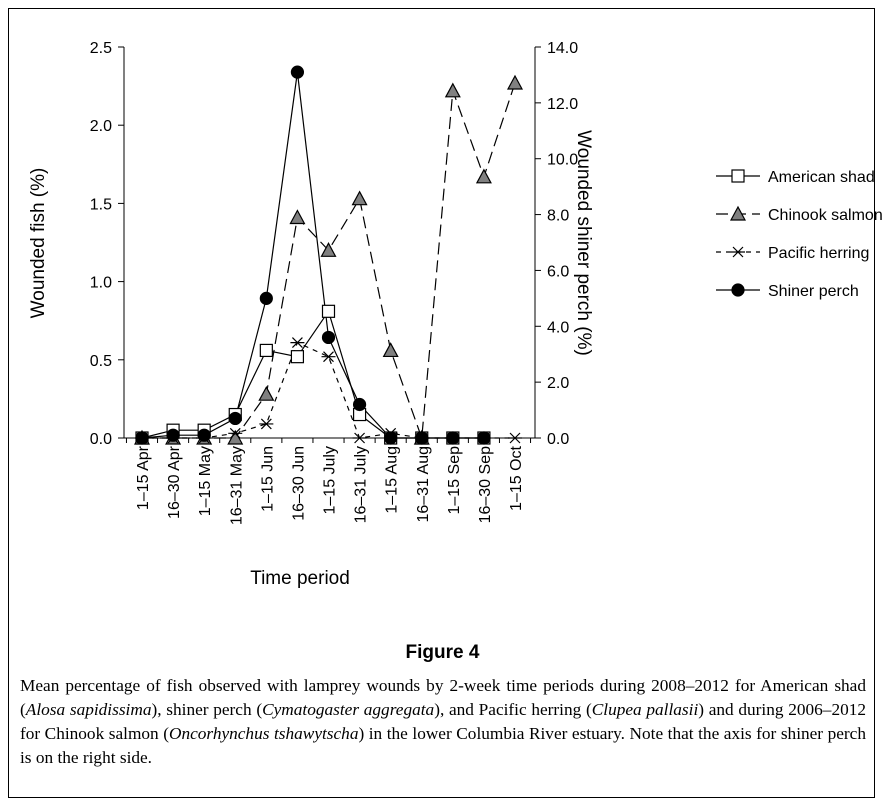 The image size is (885, 807). What do you see at coordinates (558, 383) in the screenshot?
I see `y2-tick-label: 2.0` at bounding box center [558, 383].